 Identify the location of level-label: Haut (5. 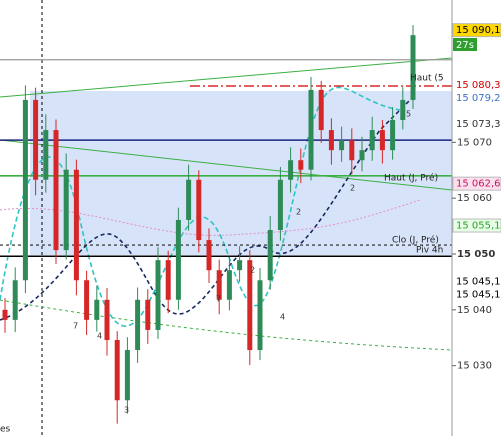
(427, 79).